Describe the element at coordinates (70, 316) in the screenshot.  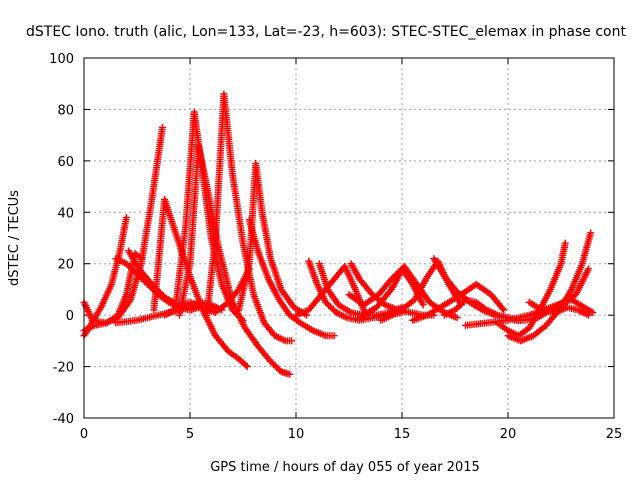
I see `y-tick-label: 0` at that location.